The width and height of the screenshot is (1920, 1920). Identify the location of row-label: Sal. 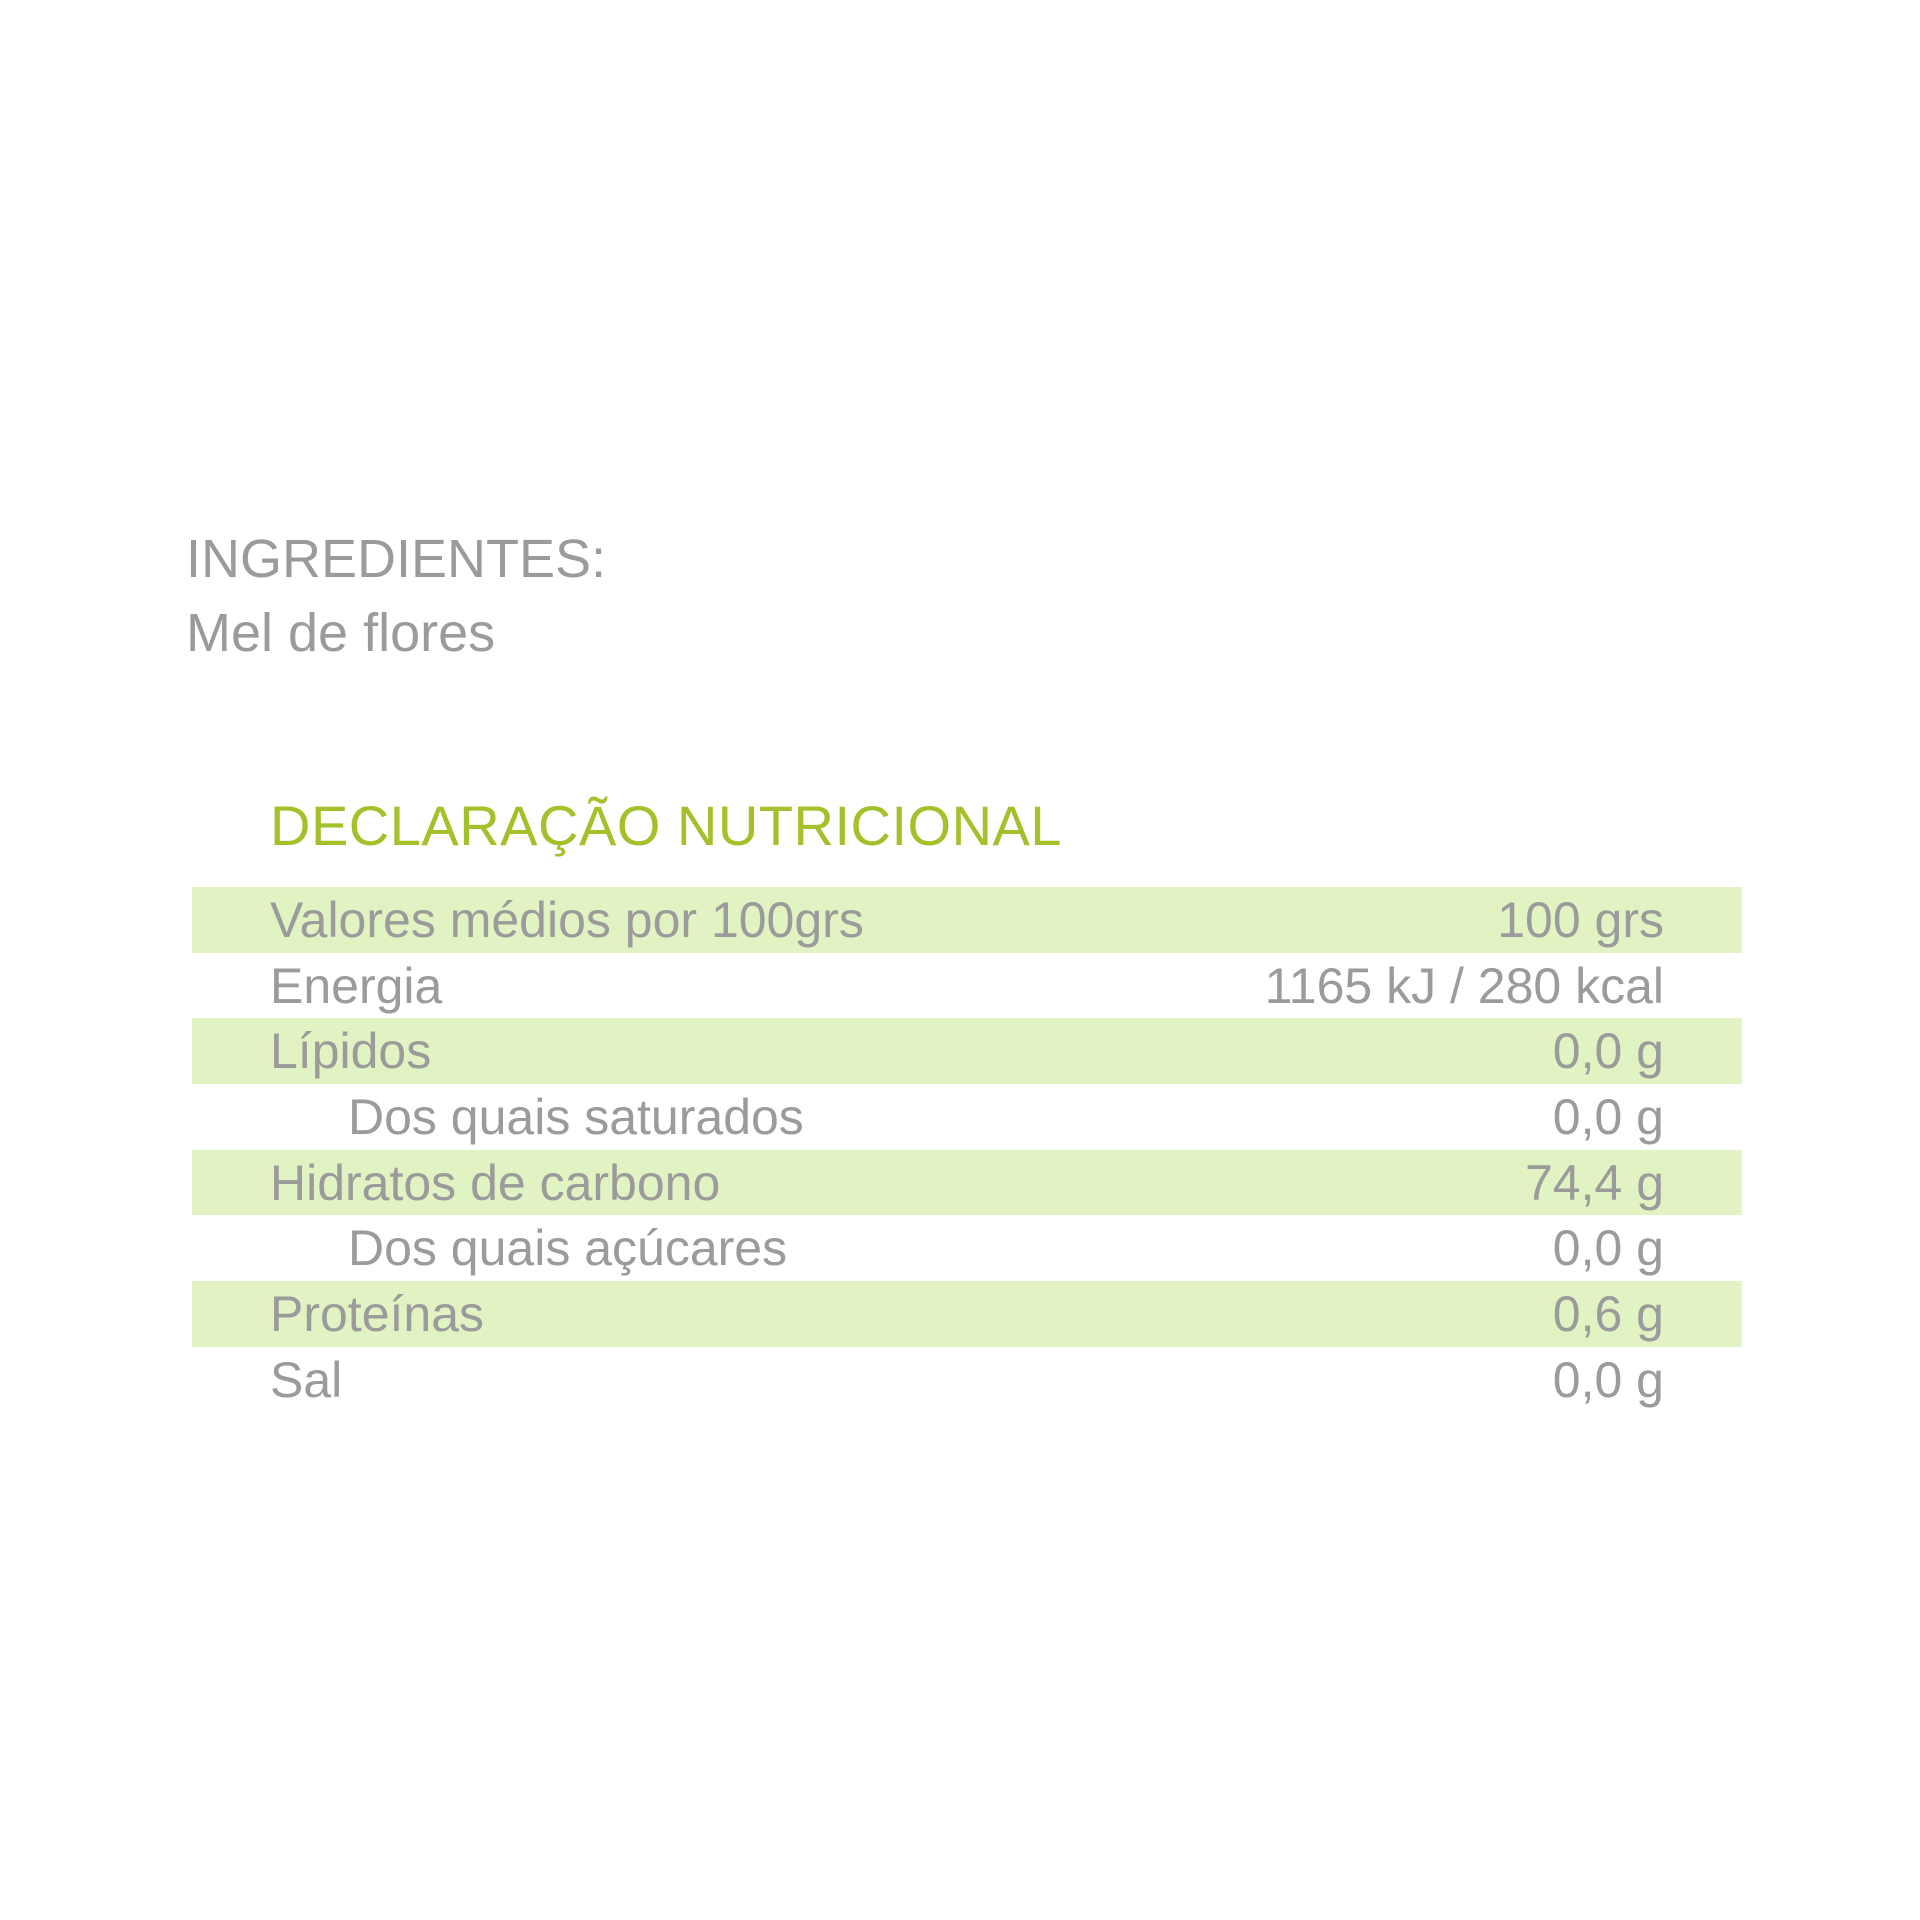
(306, 1379).